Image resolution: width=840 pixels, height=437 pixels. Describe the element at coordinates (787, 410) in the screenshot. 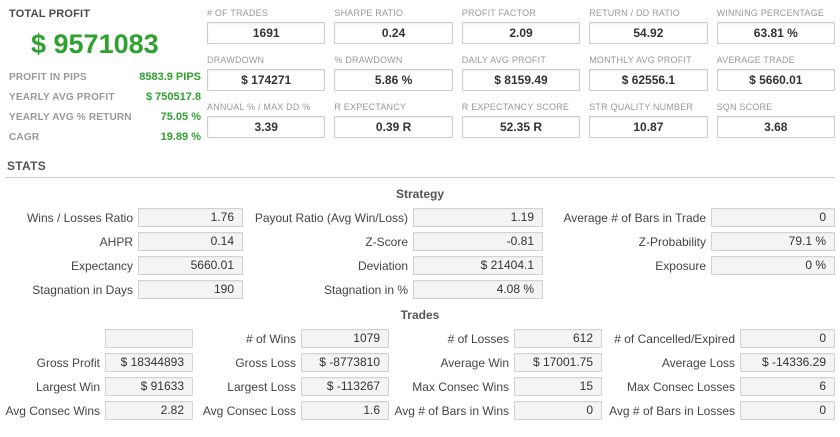

I see `trade-avg-bars-losses-value: 0` at that location.